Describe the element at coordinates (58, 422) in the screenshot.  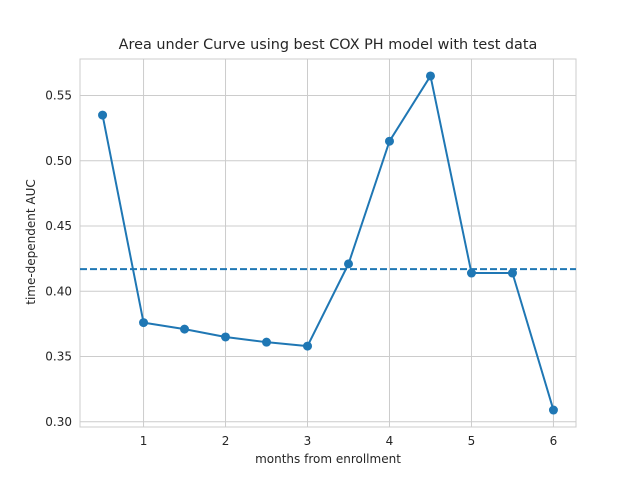
I see `y-tick-label: 0.30` at that location.